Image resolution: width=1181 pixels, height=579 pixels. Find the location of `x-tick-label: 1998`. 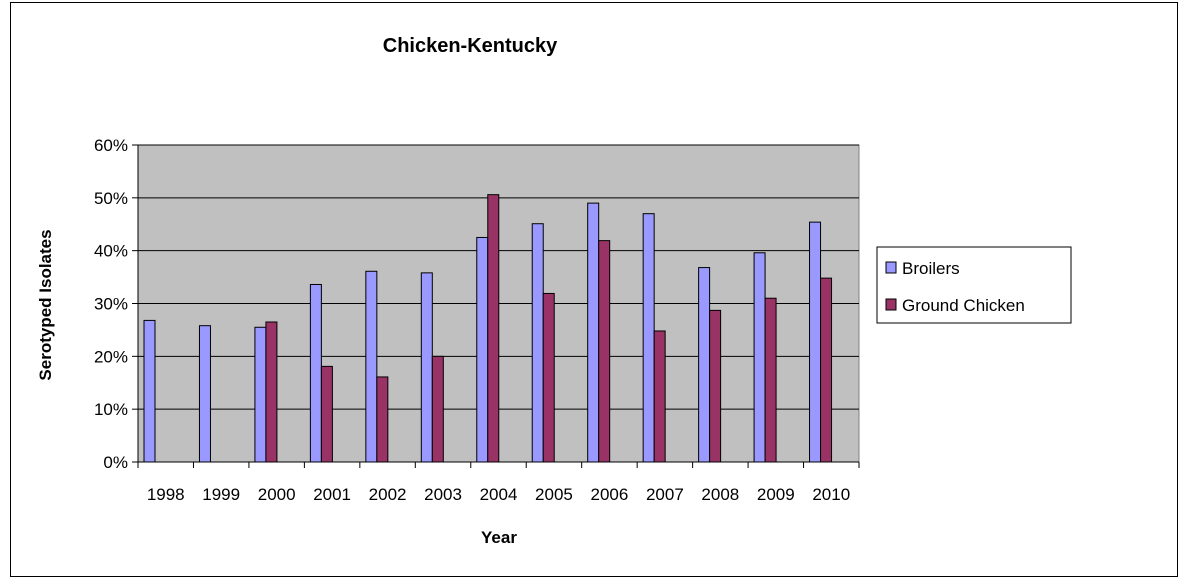

x-tick-label: 1998 is located at coordinates (166, 494).